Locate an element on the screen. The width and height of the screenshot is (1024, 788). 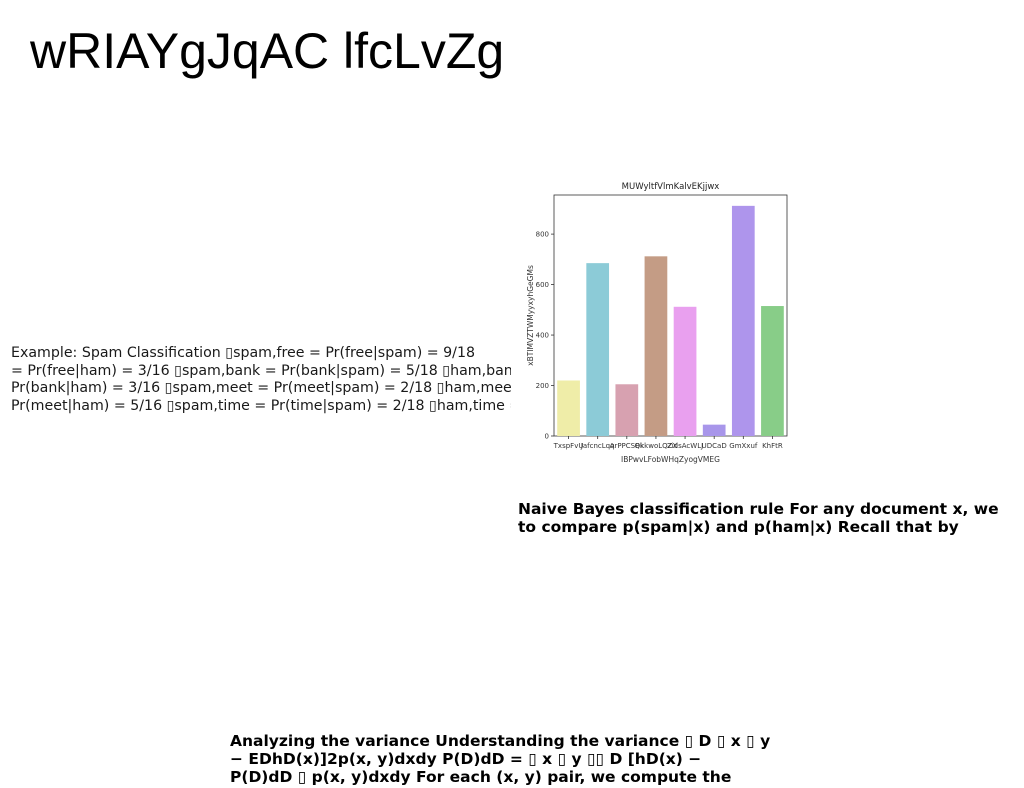
plot-frame is located at coordinates (670, 315).